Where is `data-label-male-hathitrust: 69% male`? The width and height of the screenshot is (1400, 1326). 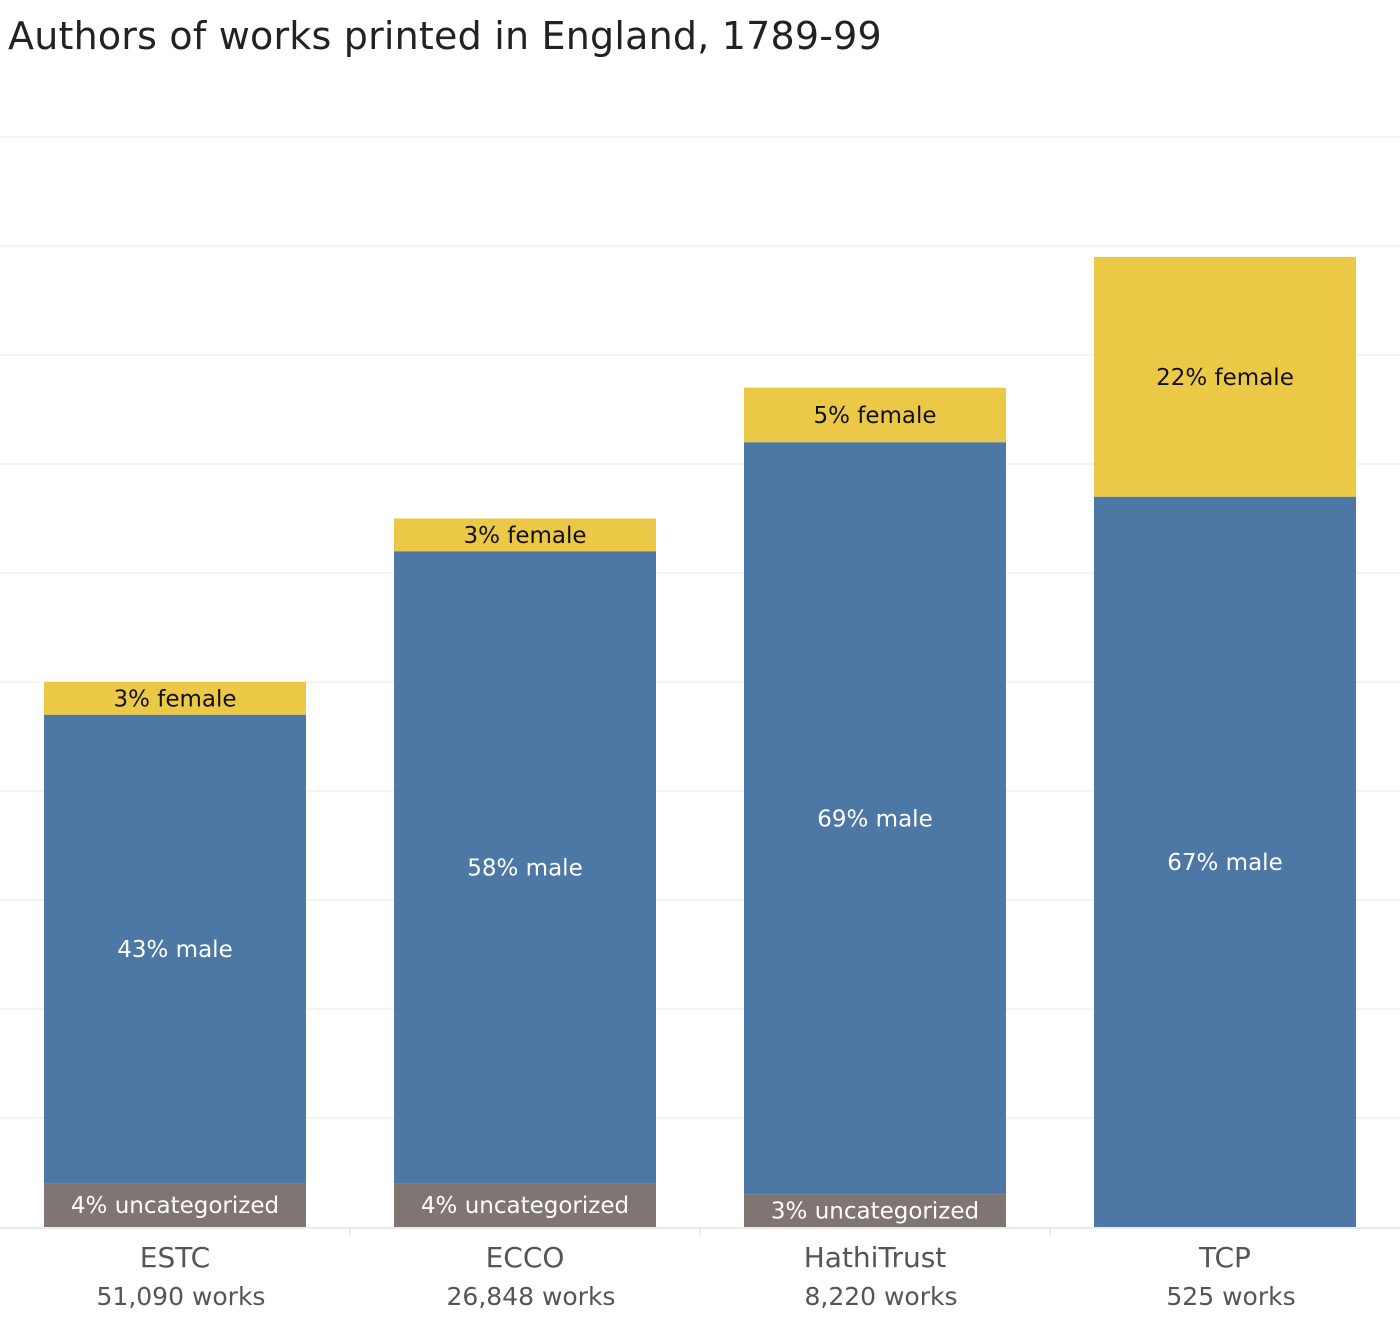
data-label-male-hathitrust: 69% male is located at coordinates (874, 819).